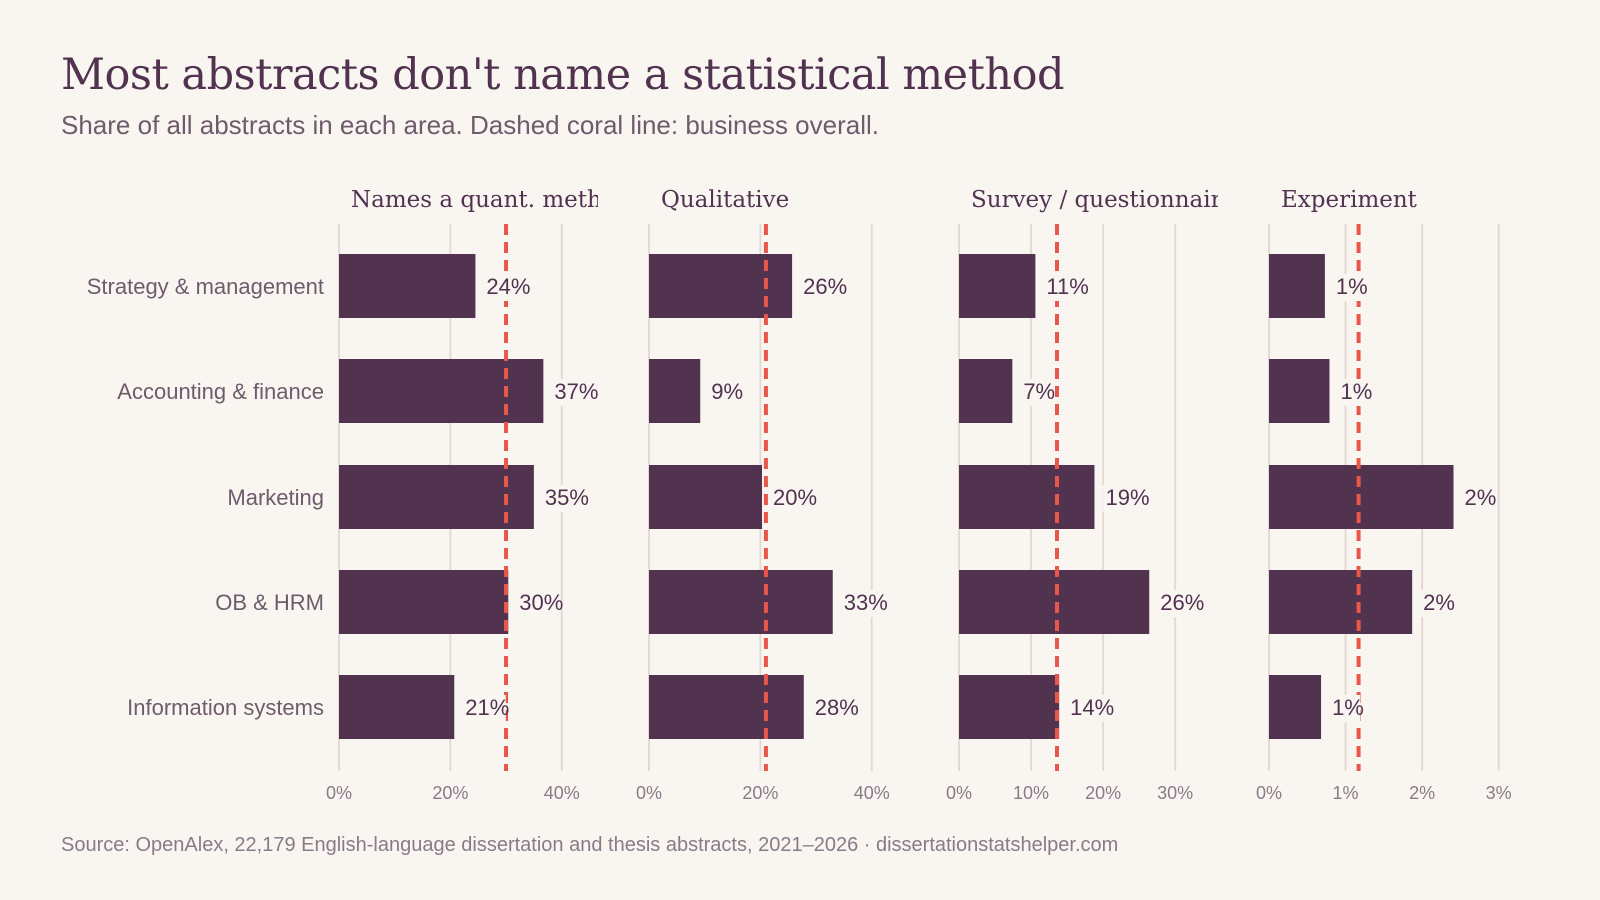 The height and width of the screenshot is (900, 1600). Describe the element at coordinates (837, 707) in the screenshot. I see `value-label: 28%` at that location.